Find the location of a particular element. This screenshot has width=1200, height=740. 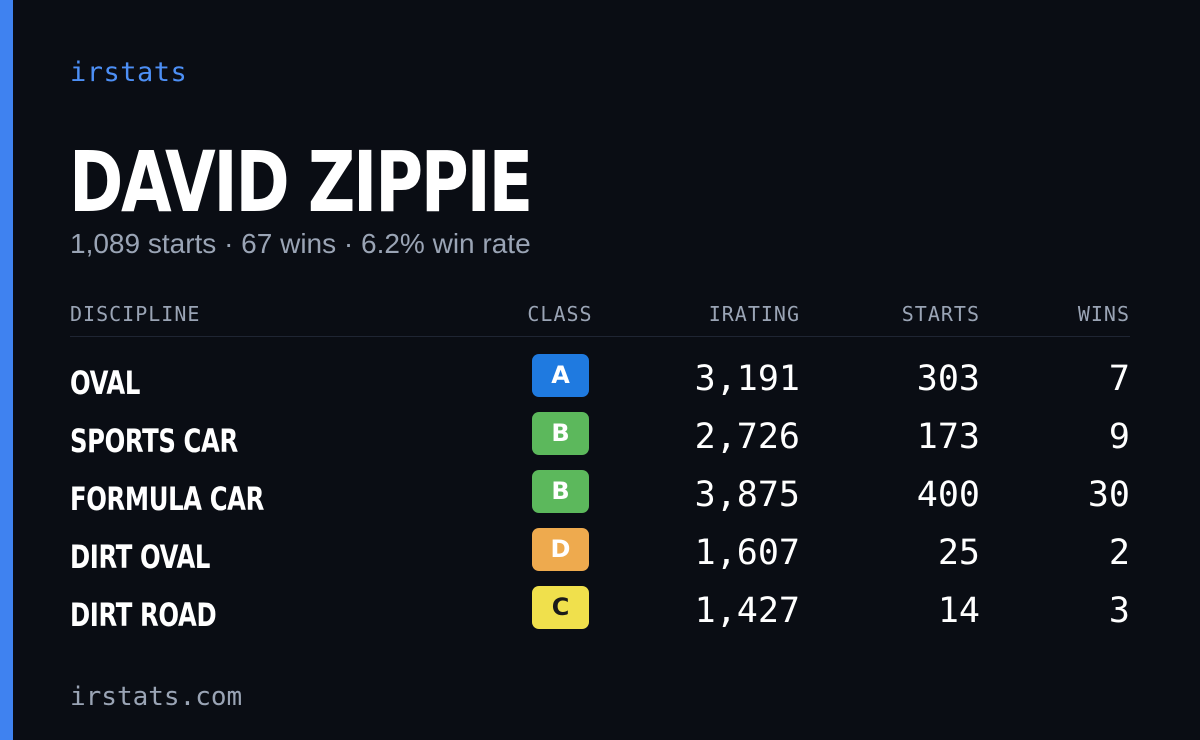

table-row: DIRT OVAL D 1,607 25 2 is located at coordinates (600, 551).